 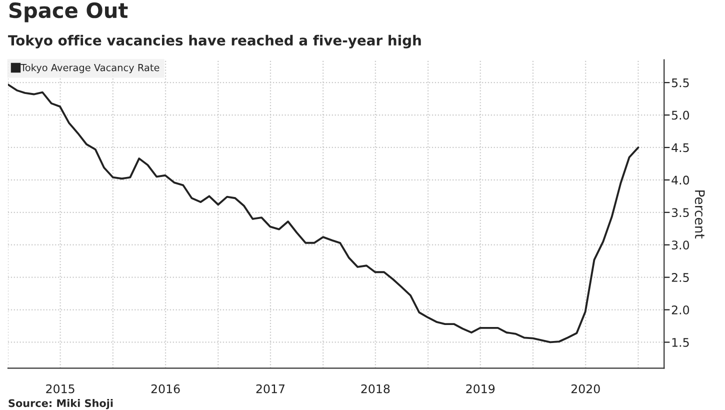 What do you see at coordinates (270, 389) in the screenshot?
I see `x-tick-label: 2017` at bounding box center [270, 389].